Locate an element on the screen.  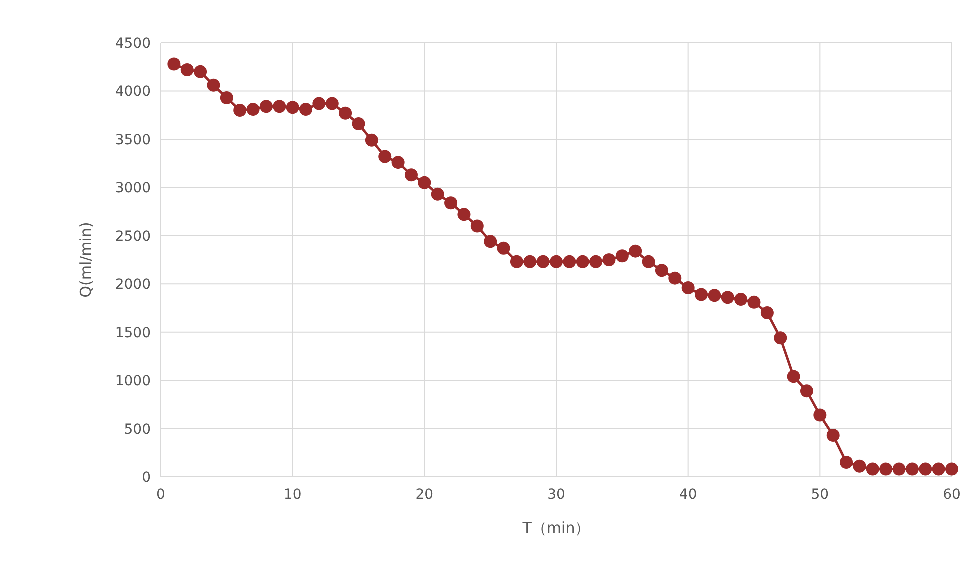
y-tick-label: 2000 is located at coordinates (133, 285).